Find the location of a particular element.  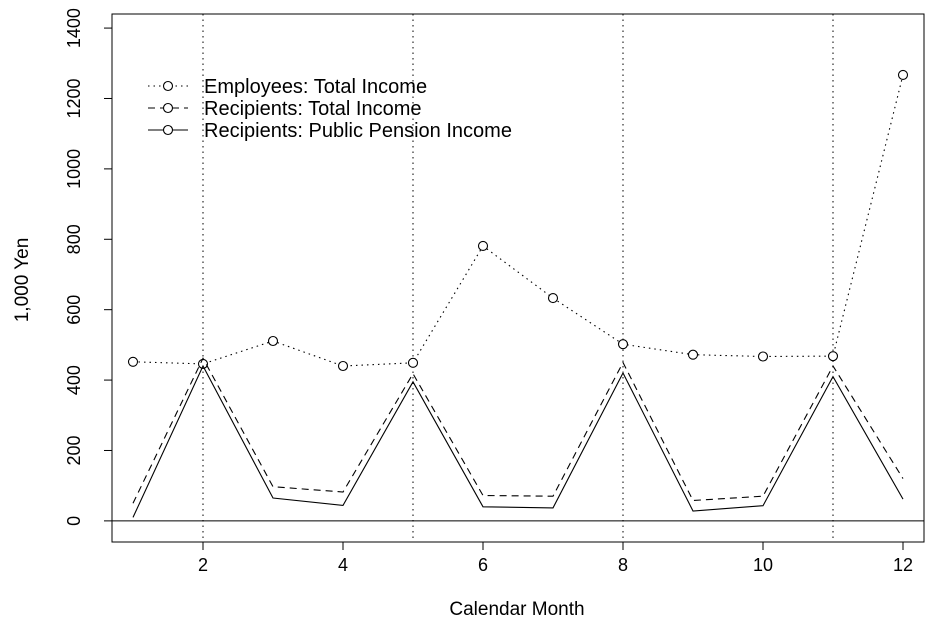

x-tick-label: 12 is located at coordinates (903, 565).